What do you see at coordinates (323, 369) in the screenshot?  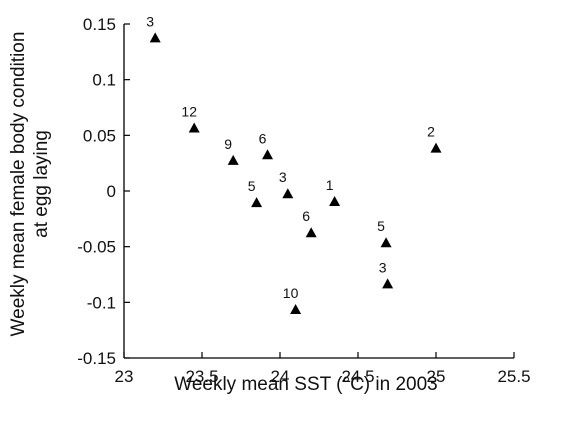 I see `x-ticks: 23 23.5 24 24.5 25 25.5` at bounding box center [323, 369].